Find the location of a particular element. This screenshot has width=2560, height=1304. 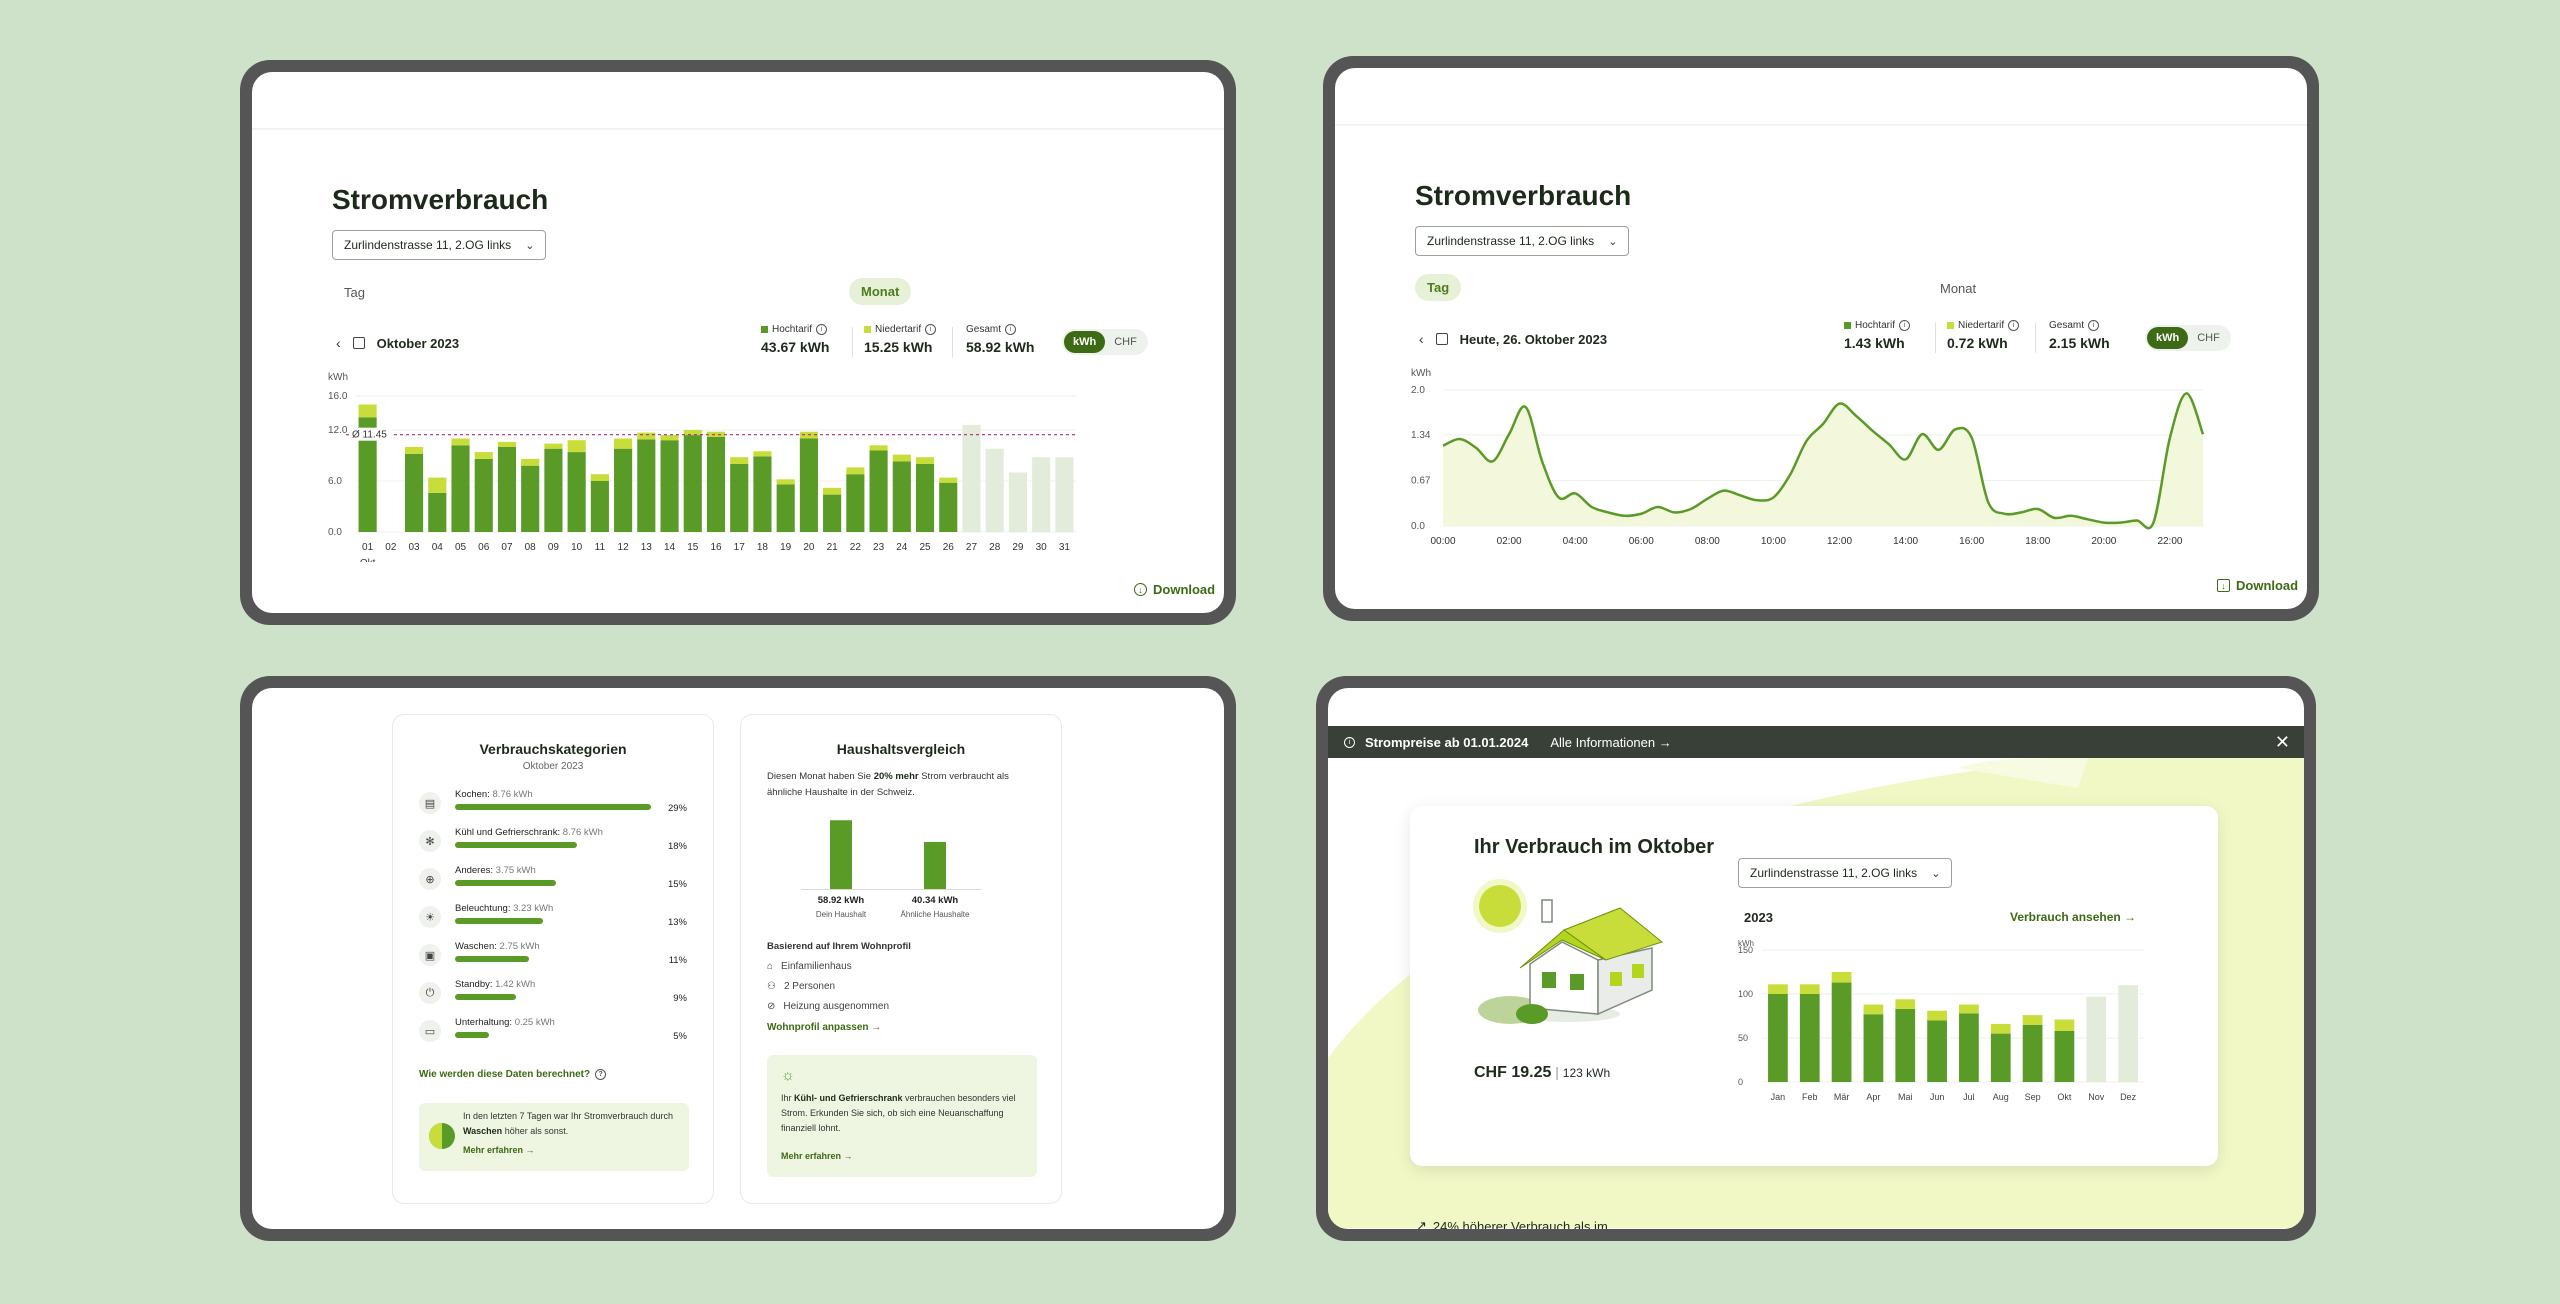

power-icon: ⏻ is located at coordinates (430, 993).